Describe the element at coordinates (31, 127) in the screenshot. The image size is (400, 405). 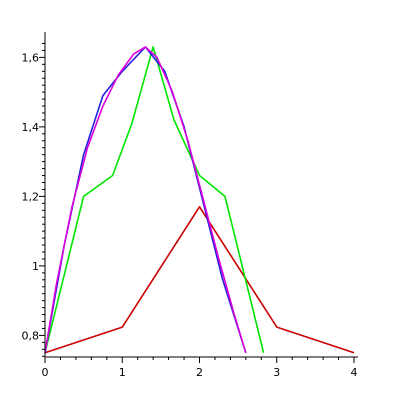
I see `y-tick-label: 1,4` at that location.